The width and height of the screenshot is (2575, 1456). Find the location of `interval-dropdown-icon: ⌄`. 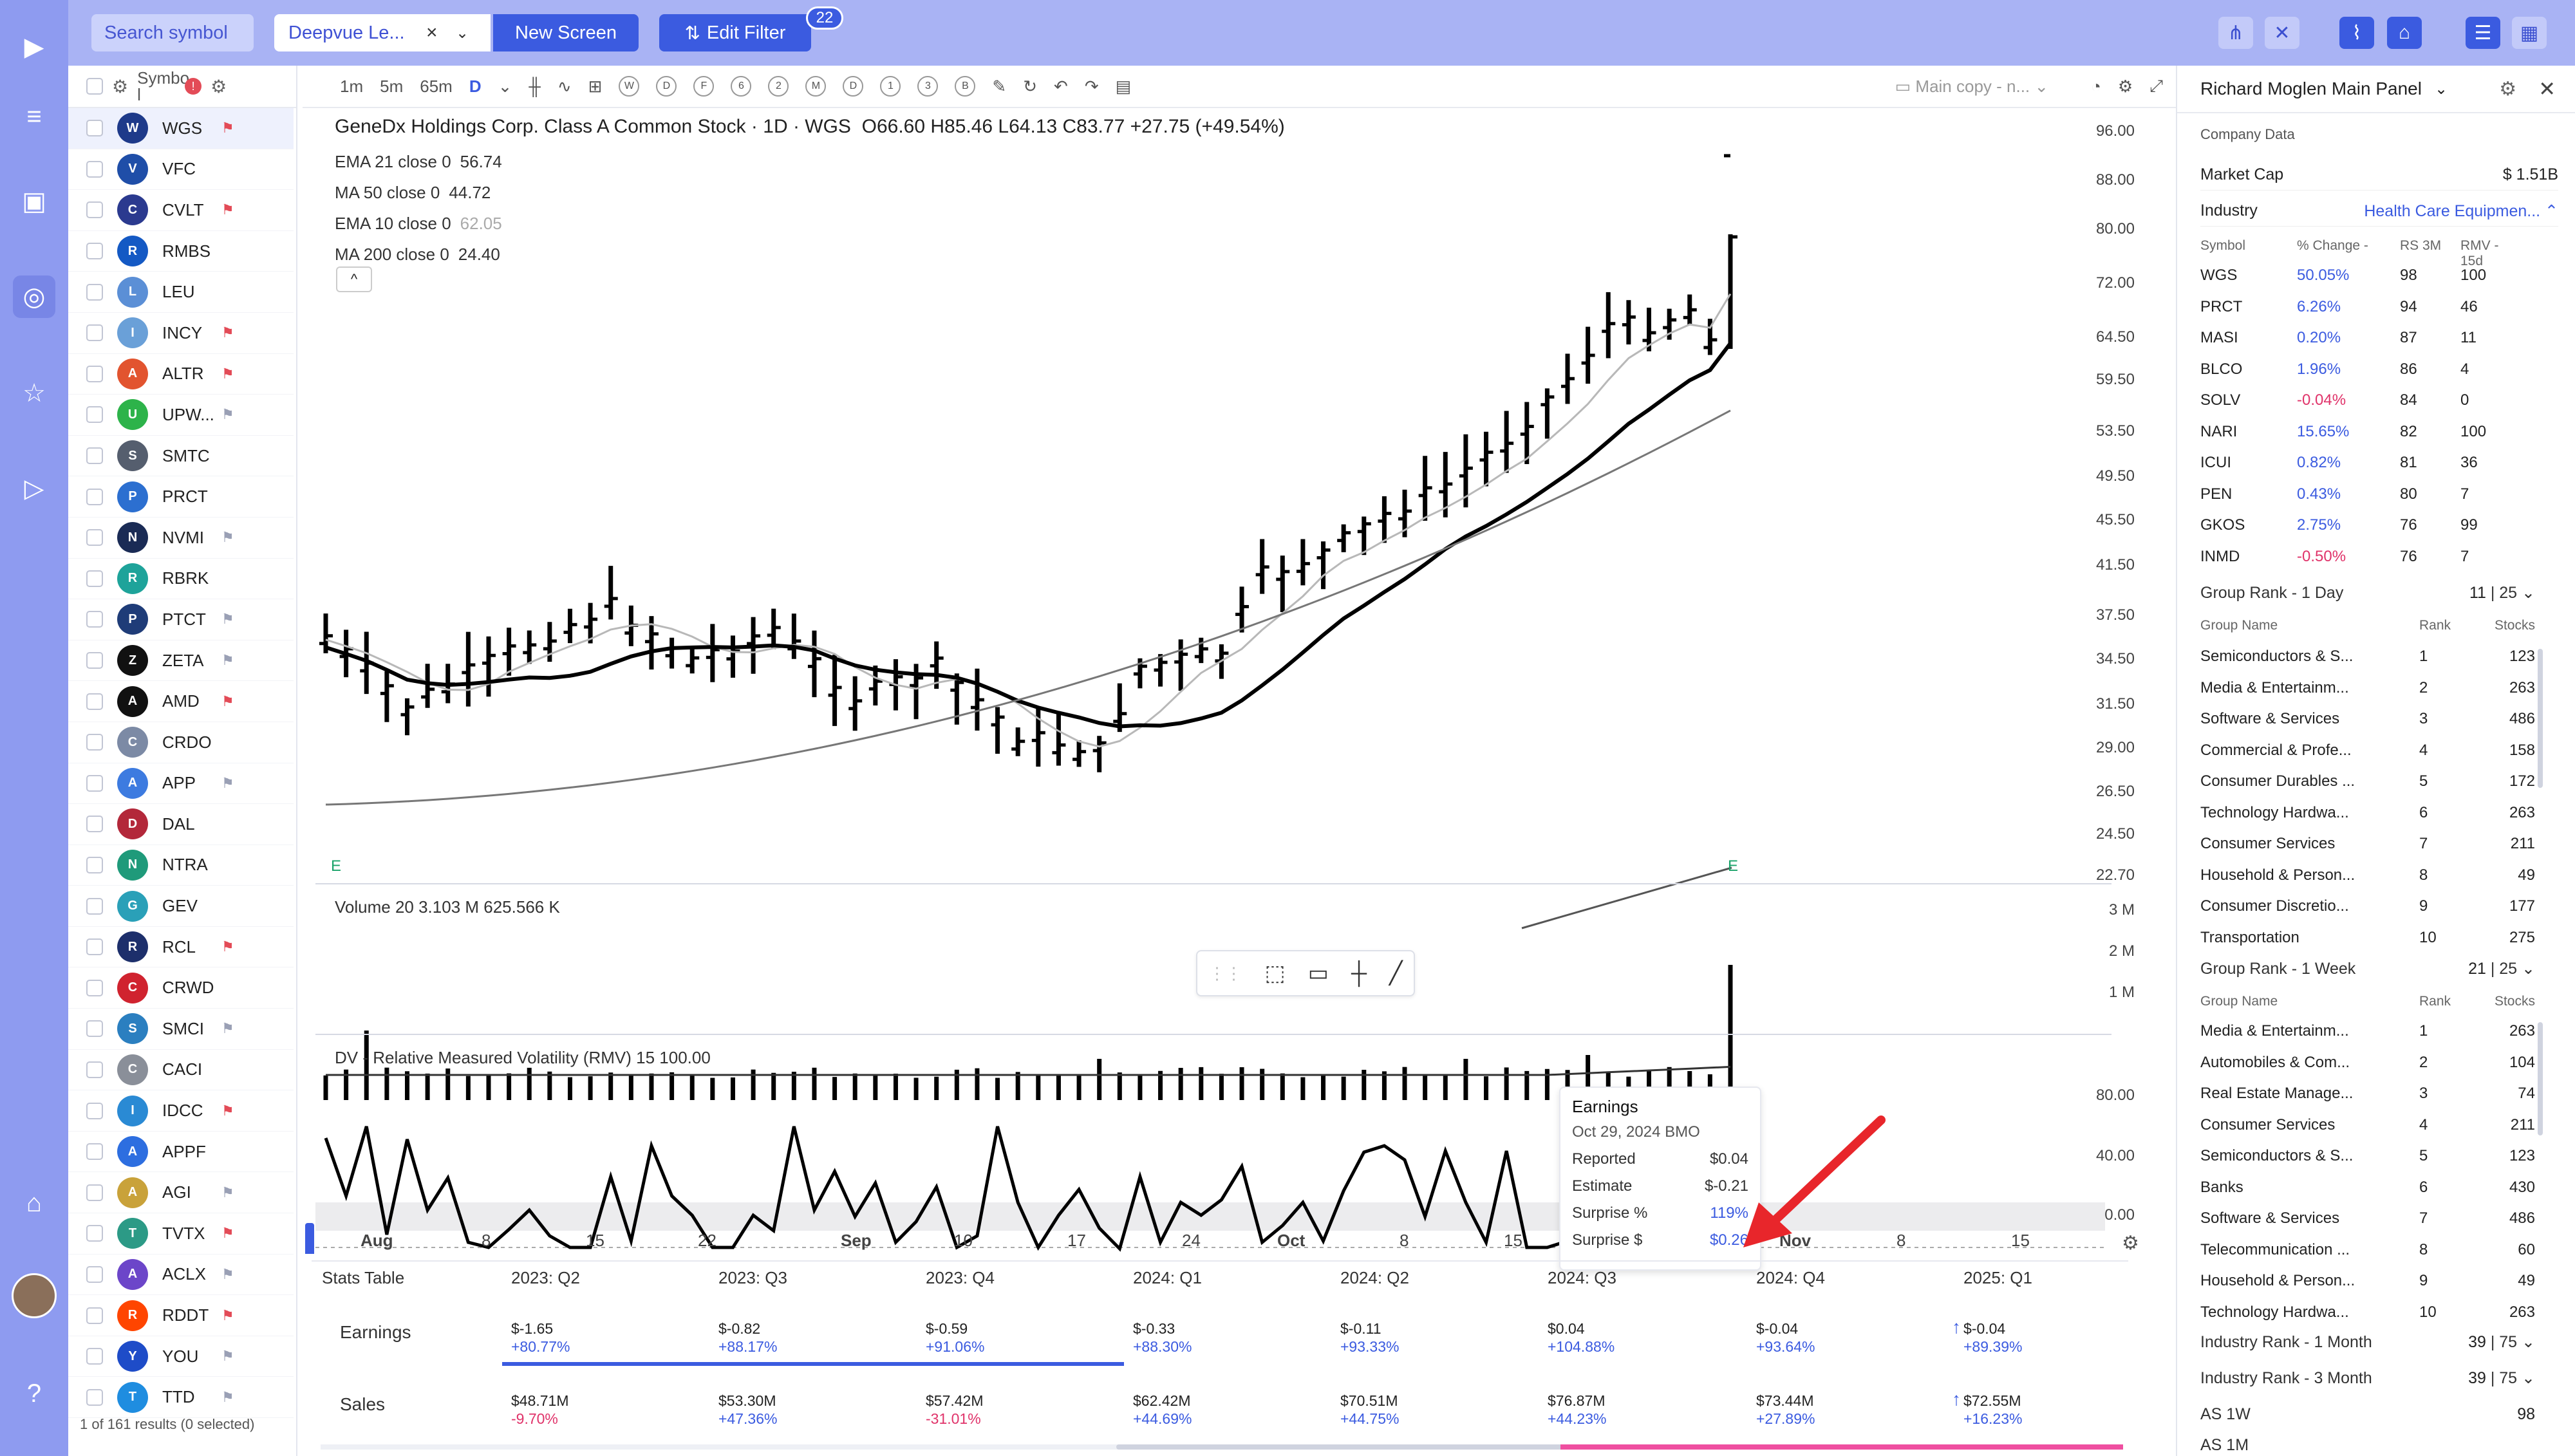

interval-dropdown-icon: ⌄ is located at coordinates (505, 86).